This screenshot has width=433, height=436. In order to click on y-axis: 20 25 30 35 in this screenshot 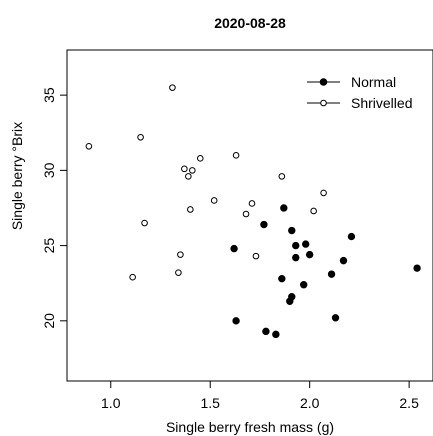, I will do `click(54, 208)`.